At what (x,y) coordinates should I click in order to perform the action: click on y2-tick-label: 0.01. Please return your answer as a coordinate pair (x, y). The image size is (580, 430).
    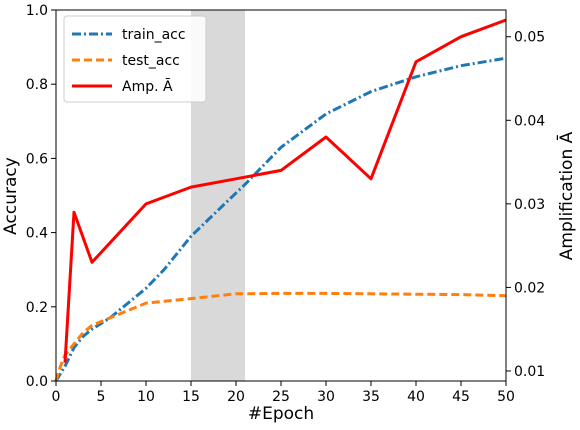
    Looking at the image, I should click on (529, 372).